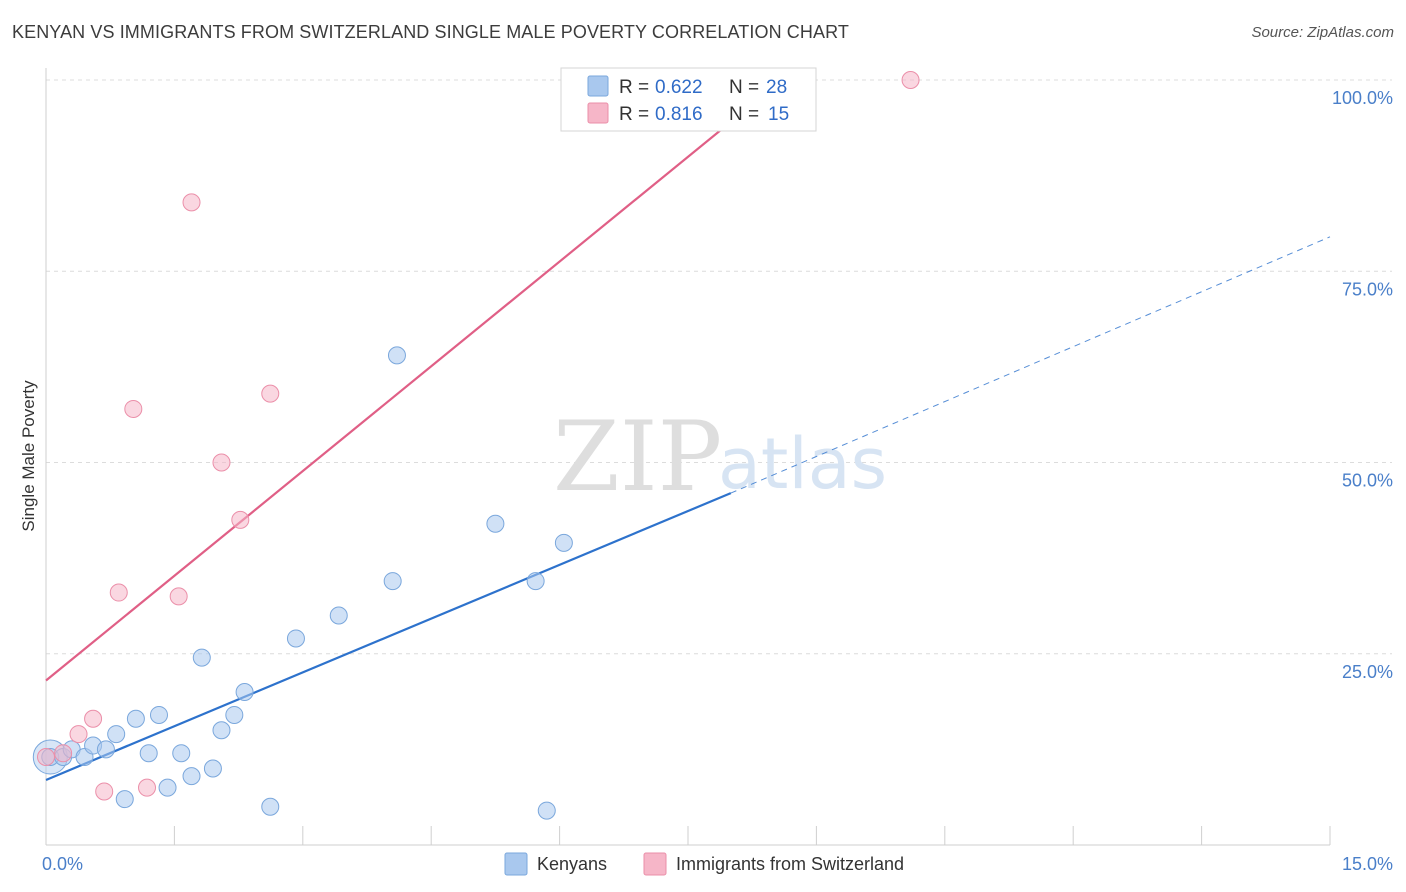 This screenshot has width=1406, height=892. What do you see at coordinates (679, 87) in the screenshot?
I see `legend-r-value: 0.622` at bounding box center [679, 87].